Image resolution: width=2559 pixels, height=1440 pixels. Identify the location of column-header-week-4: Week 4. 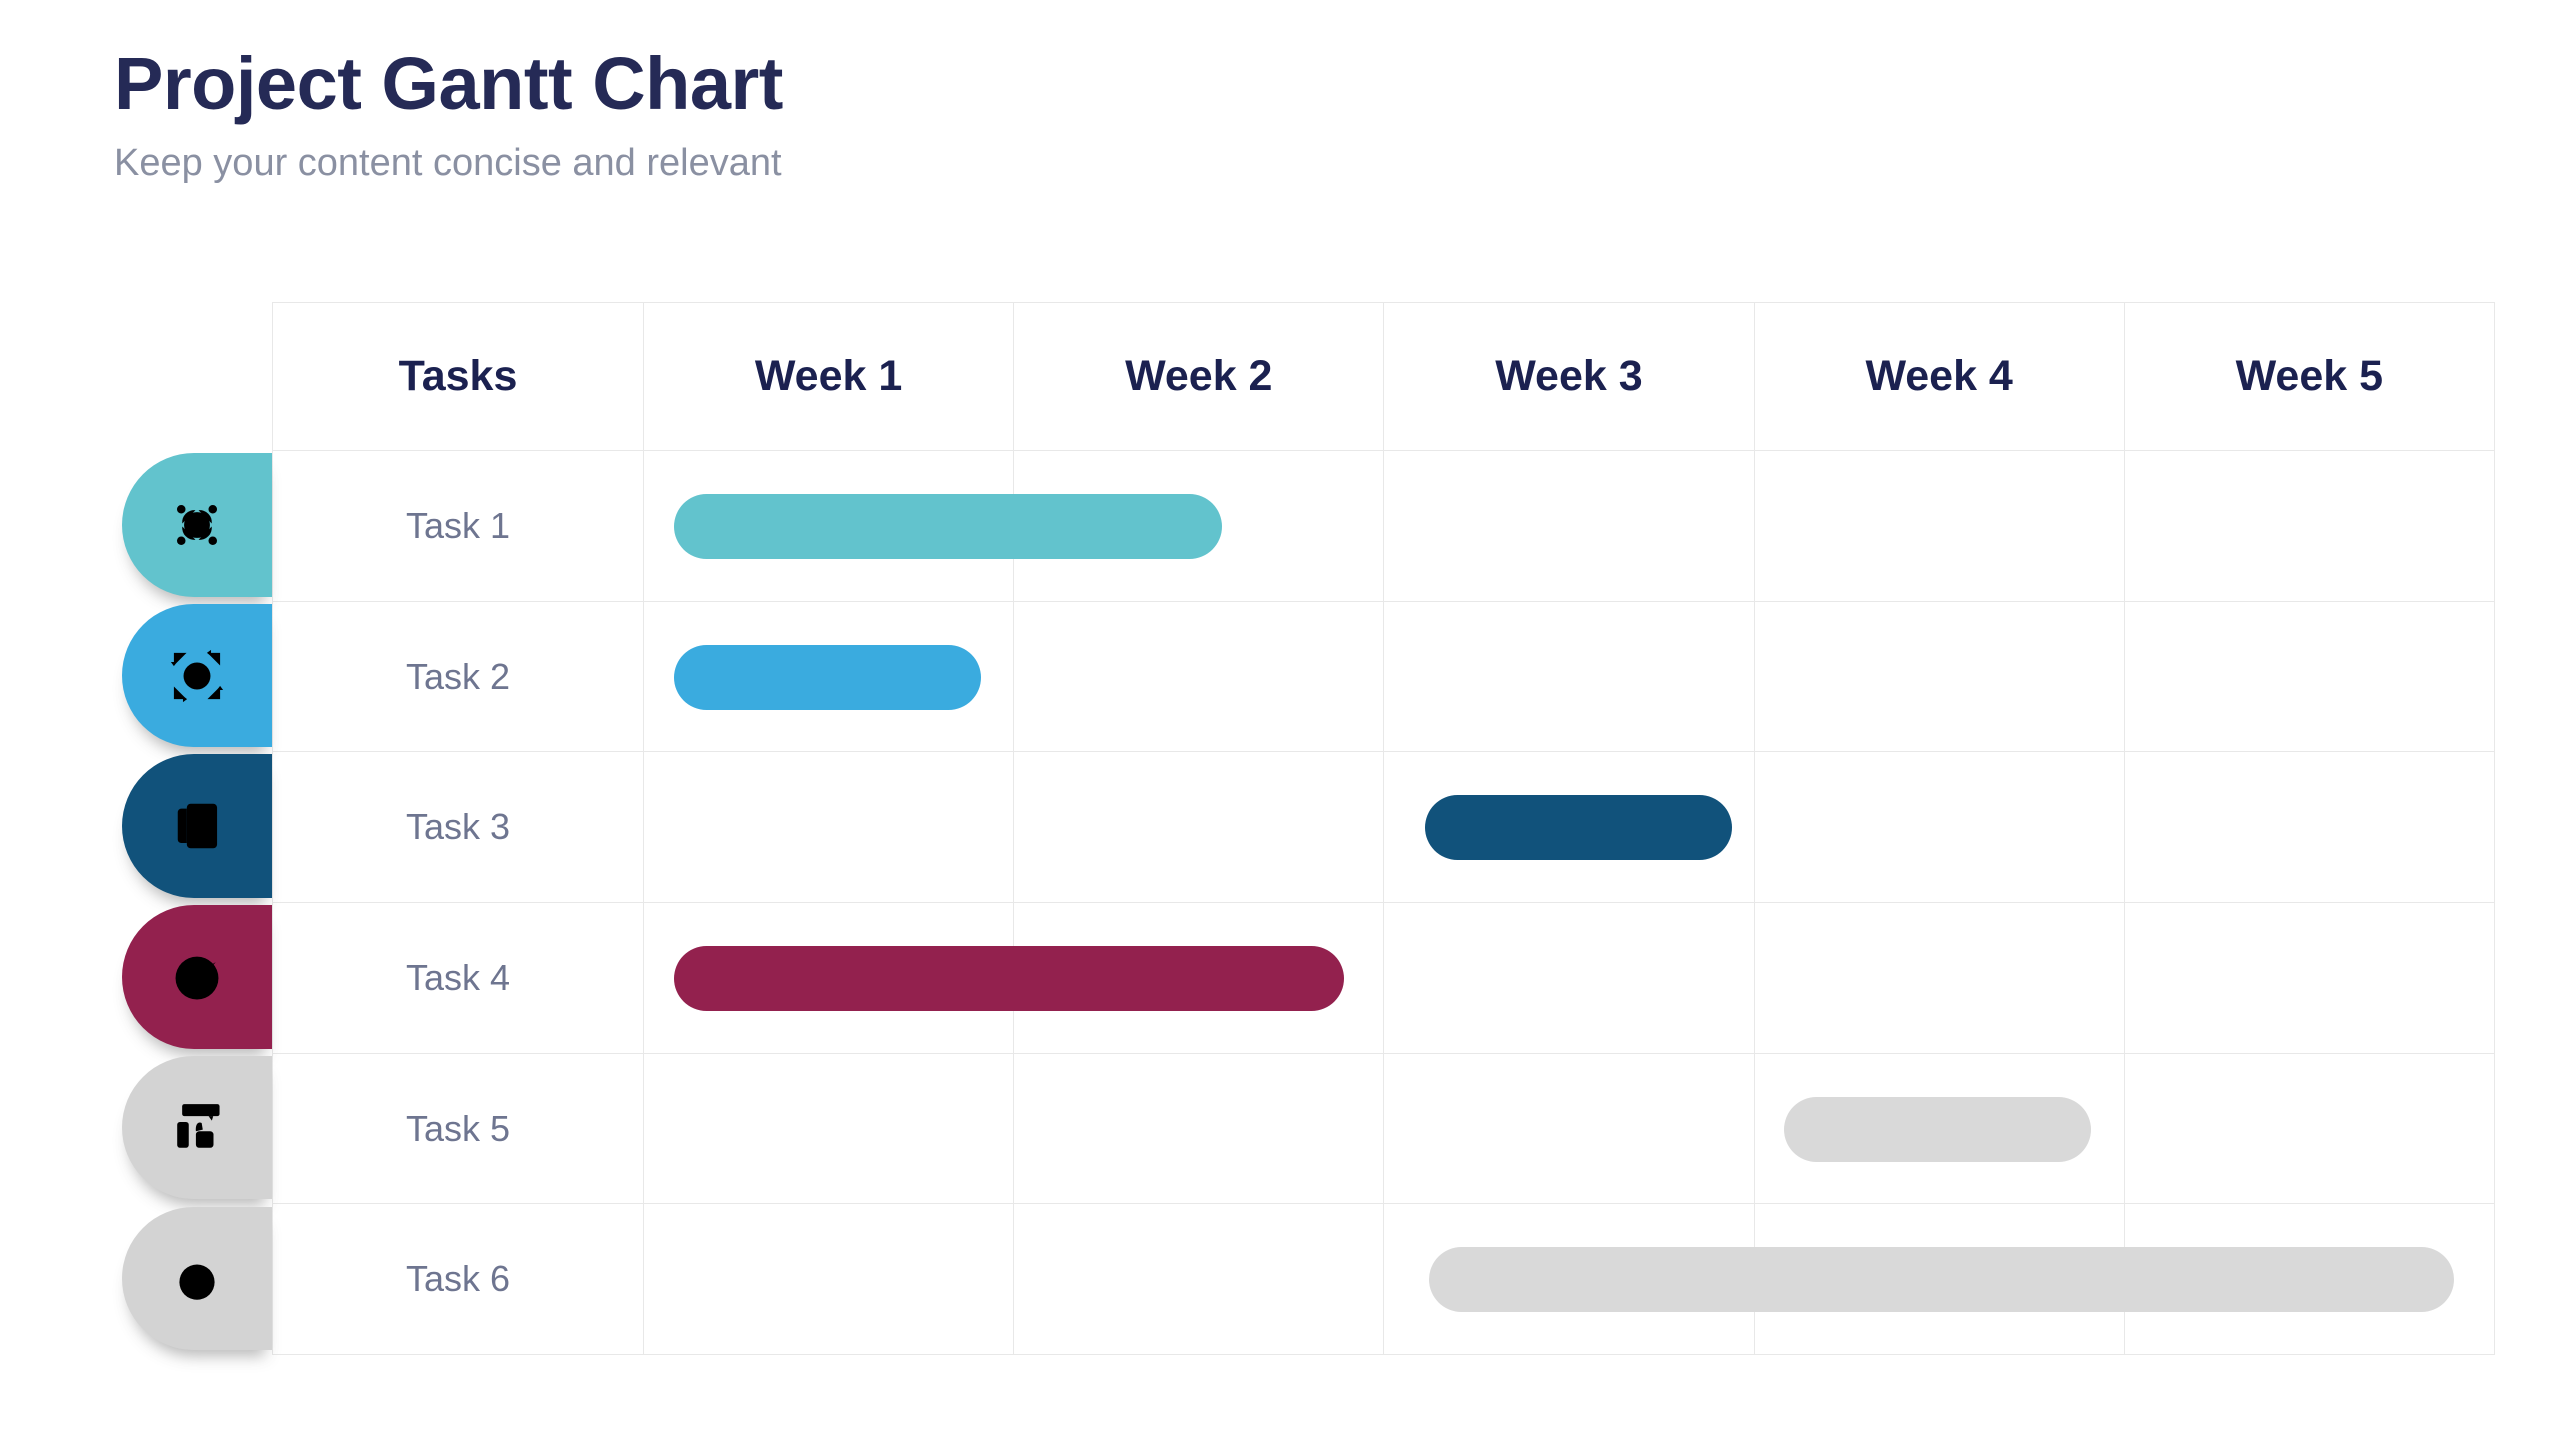
(1939, 377).